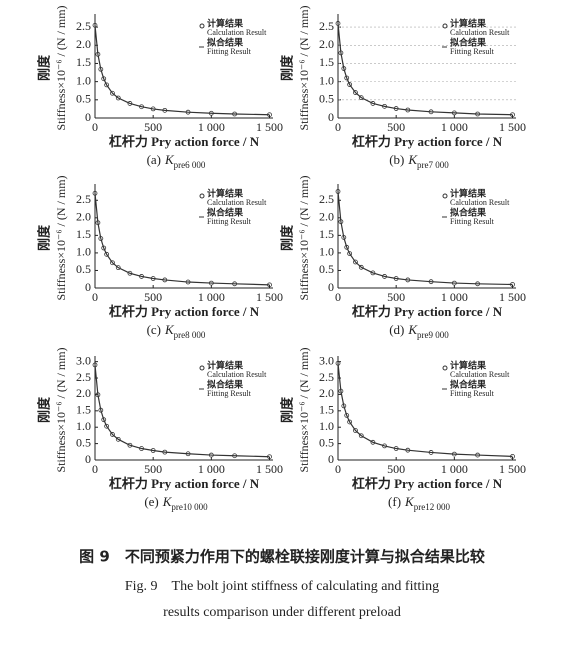  Describe the element at coordinates (154, 329) in the screenshot. I see `subplot-letter: (c)` at that location.